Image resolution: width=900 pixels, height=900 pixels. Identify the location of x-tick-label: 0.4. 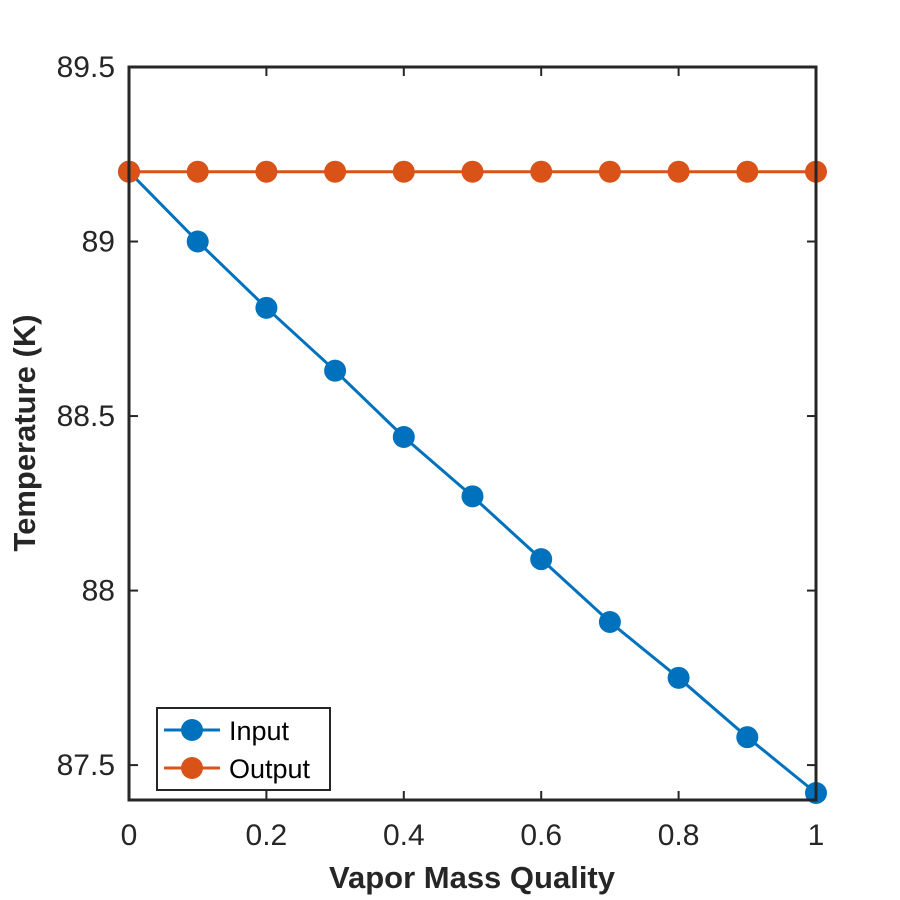
(404, 835).